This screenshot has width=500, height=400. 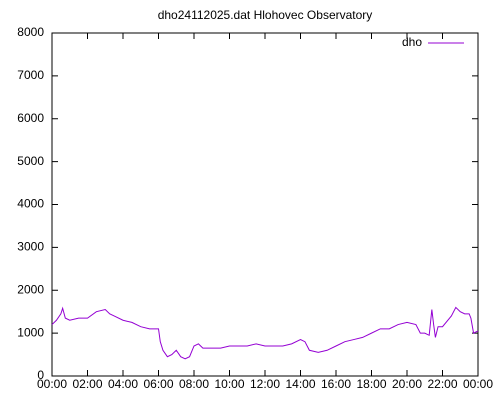 I want to click on x-tick-label: 02:00, so click(x=87, y=384).